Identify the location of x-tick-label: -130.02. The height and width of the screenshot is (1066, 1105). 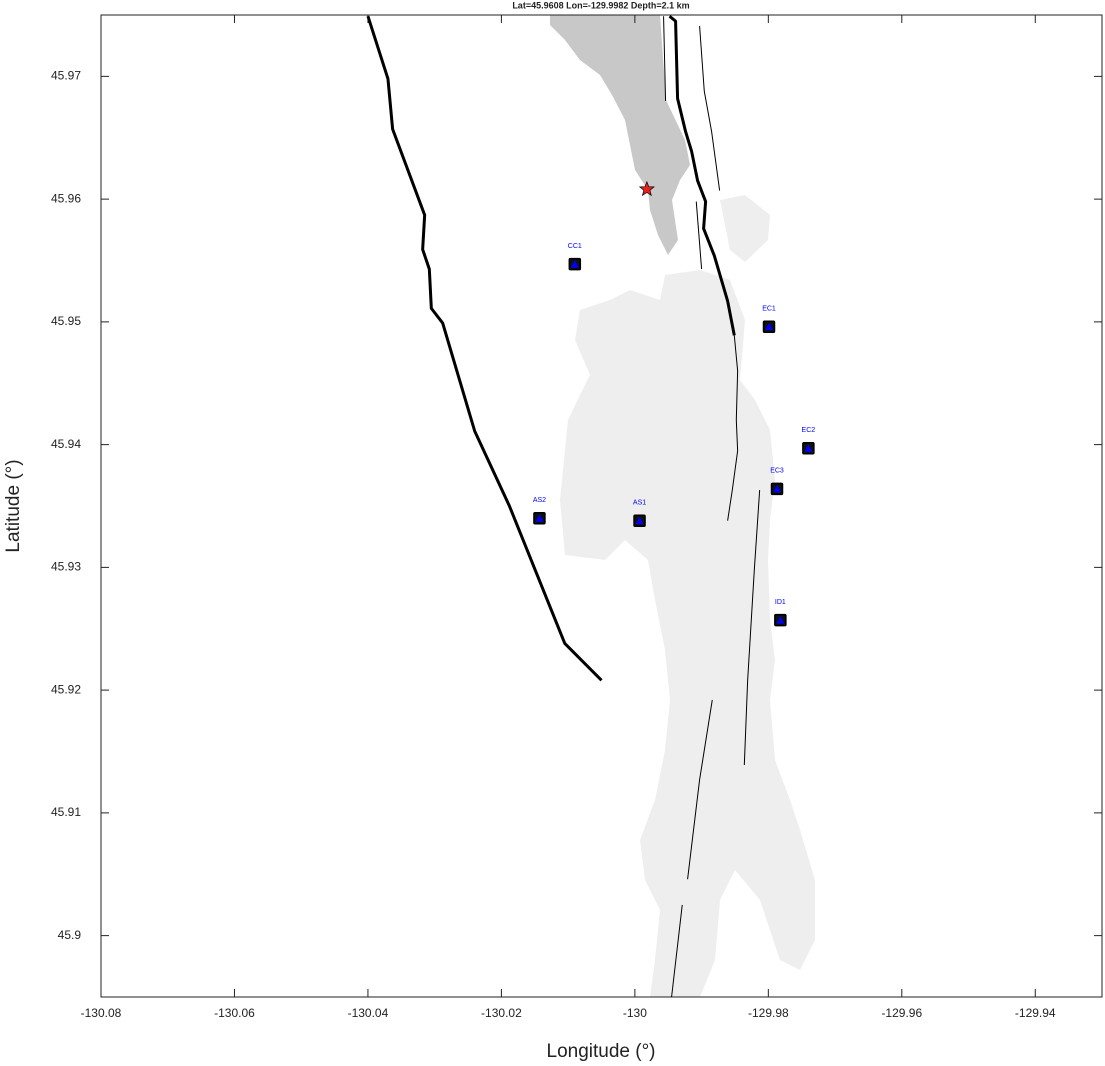
(501, 1013).